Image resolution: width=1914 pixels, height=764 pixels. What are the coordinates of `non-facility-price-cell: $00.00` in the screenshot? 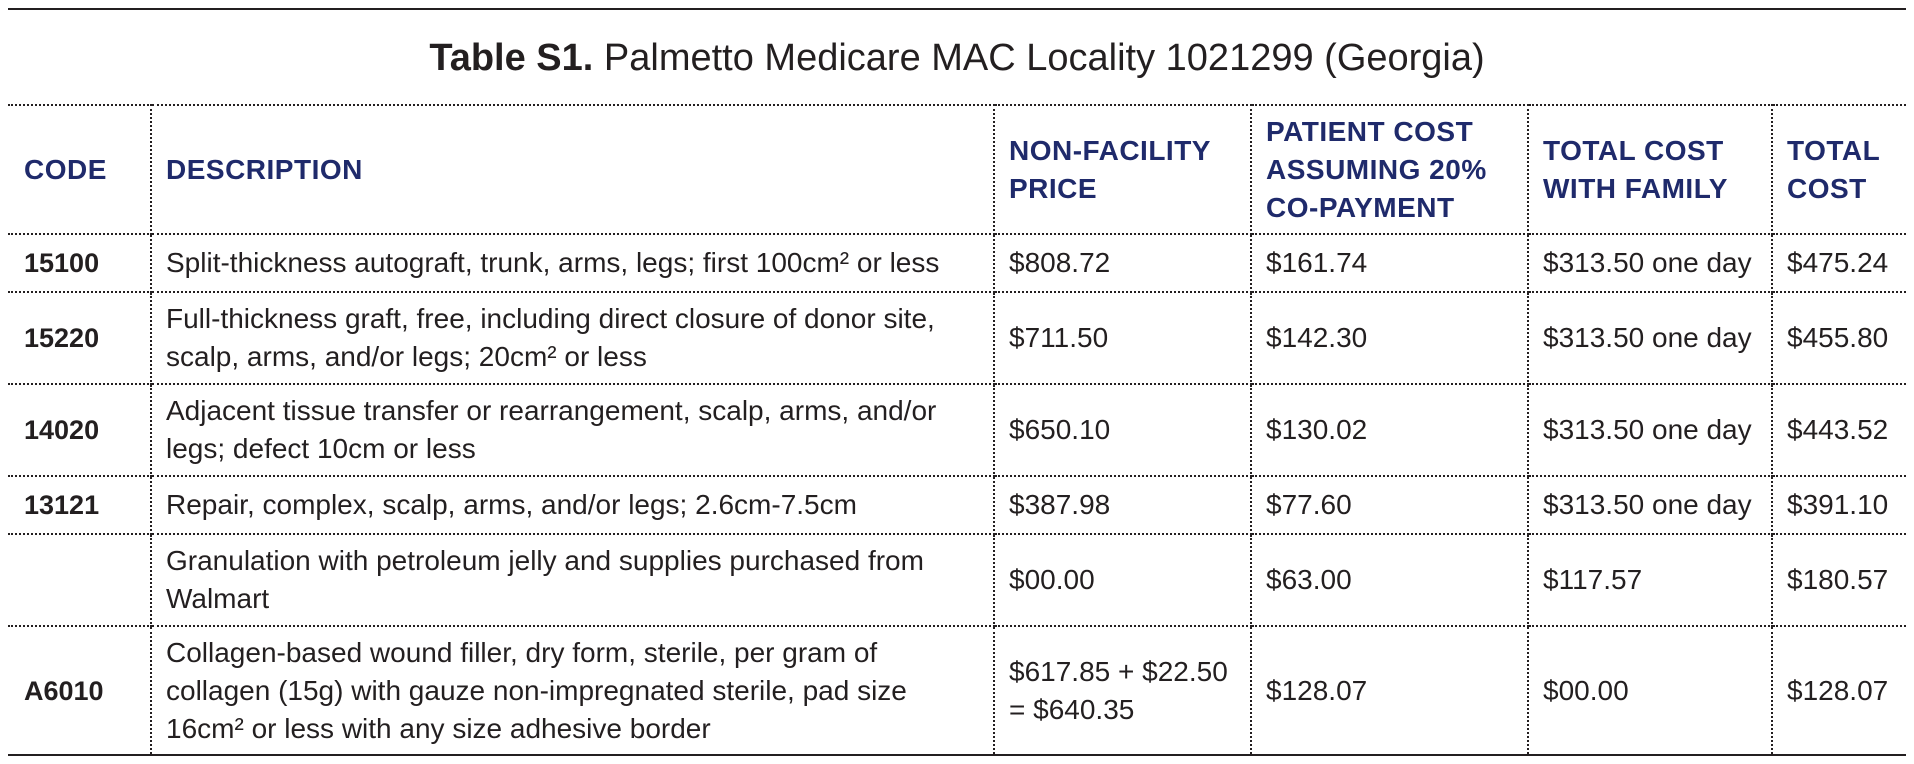 It's located at (1122, 580).